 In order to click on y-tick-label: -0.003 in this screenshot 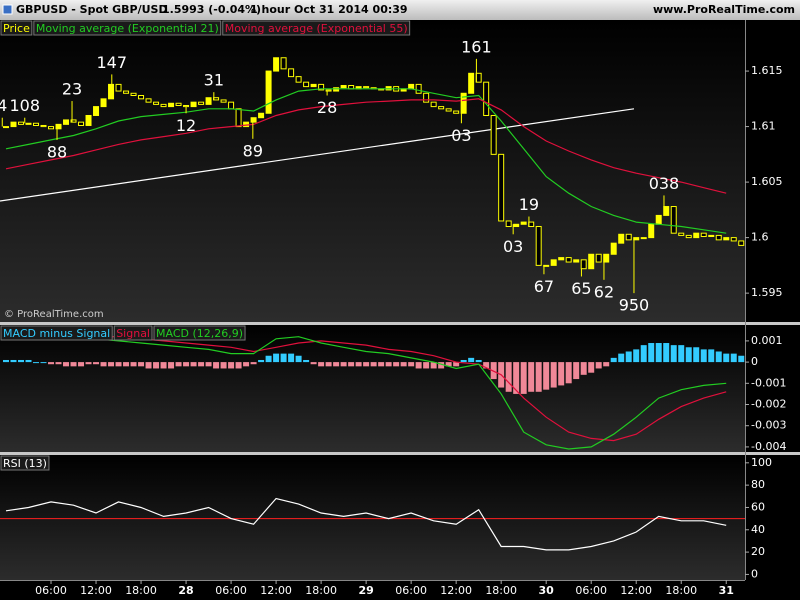, I will do `click(768, 425)`.